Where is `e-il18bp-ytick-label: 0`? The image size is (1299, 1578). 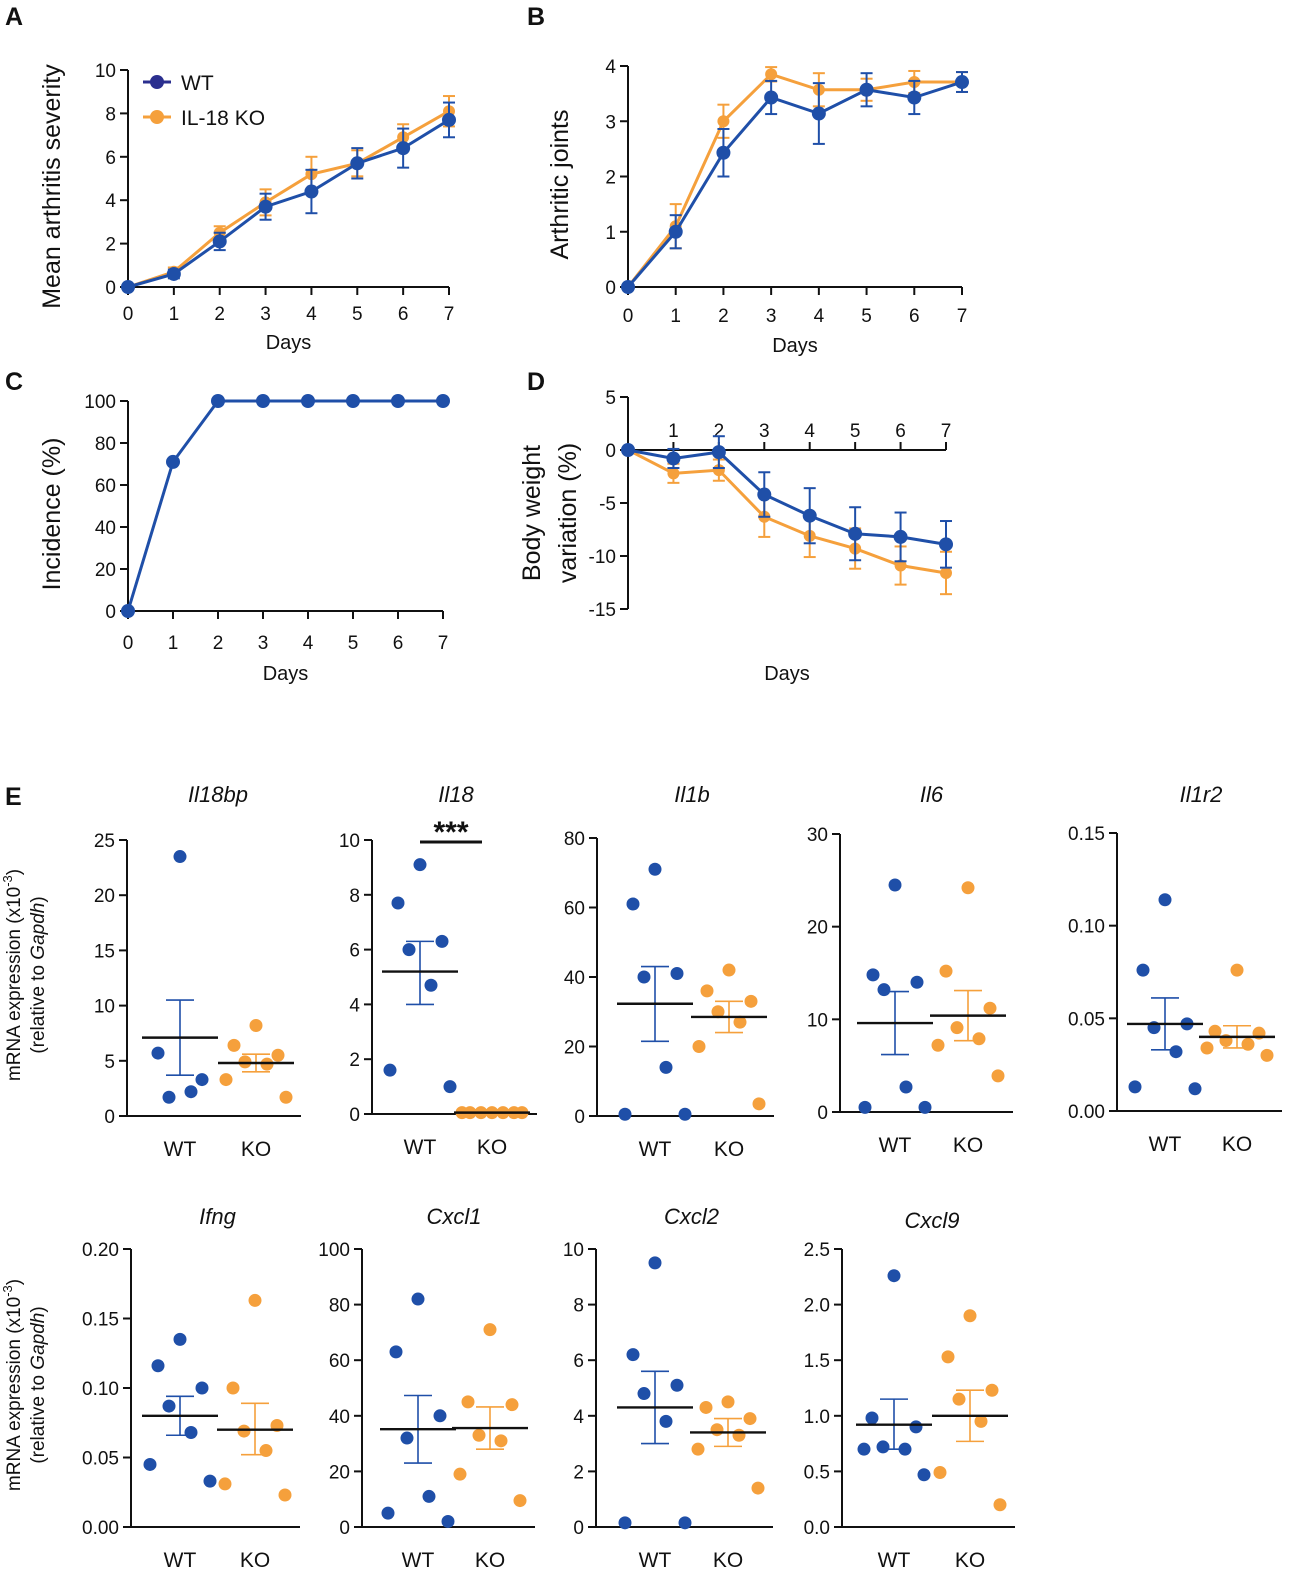 e-il18bp-ytick-label: 0 is located at coordinates (109, 1117).